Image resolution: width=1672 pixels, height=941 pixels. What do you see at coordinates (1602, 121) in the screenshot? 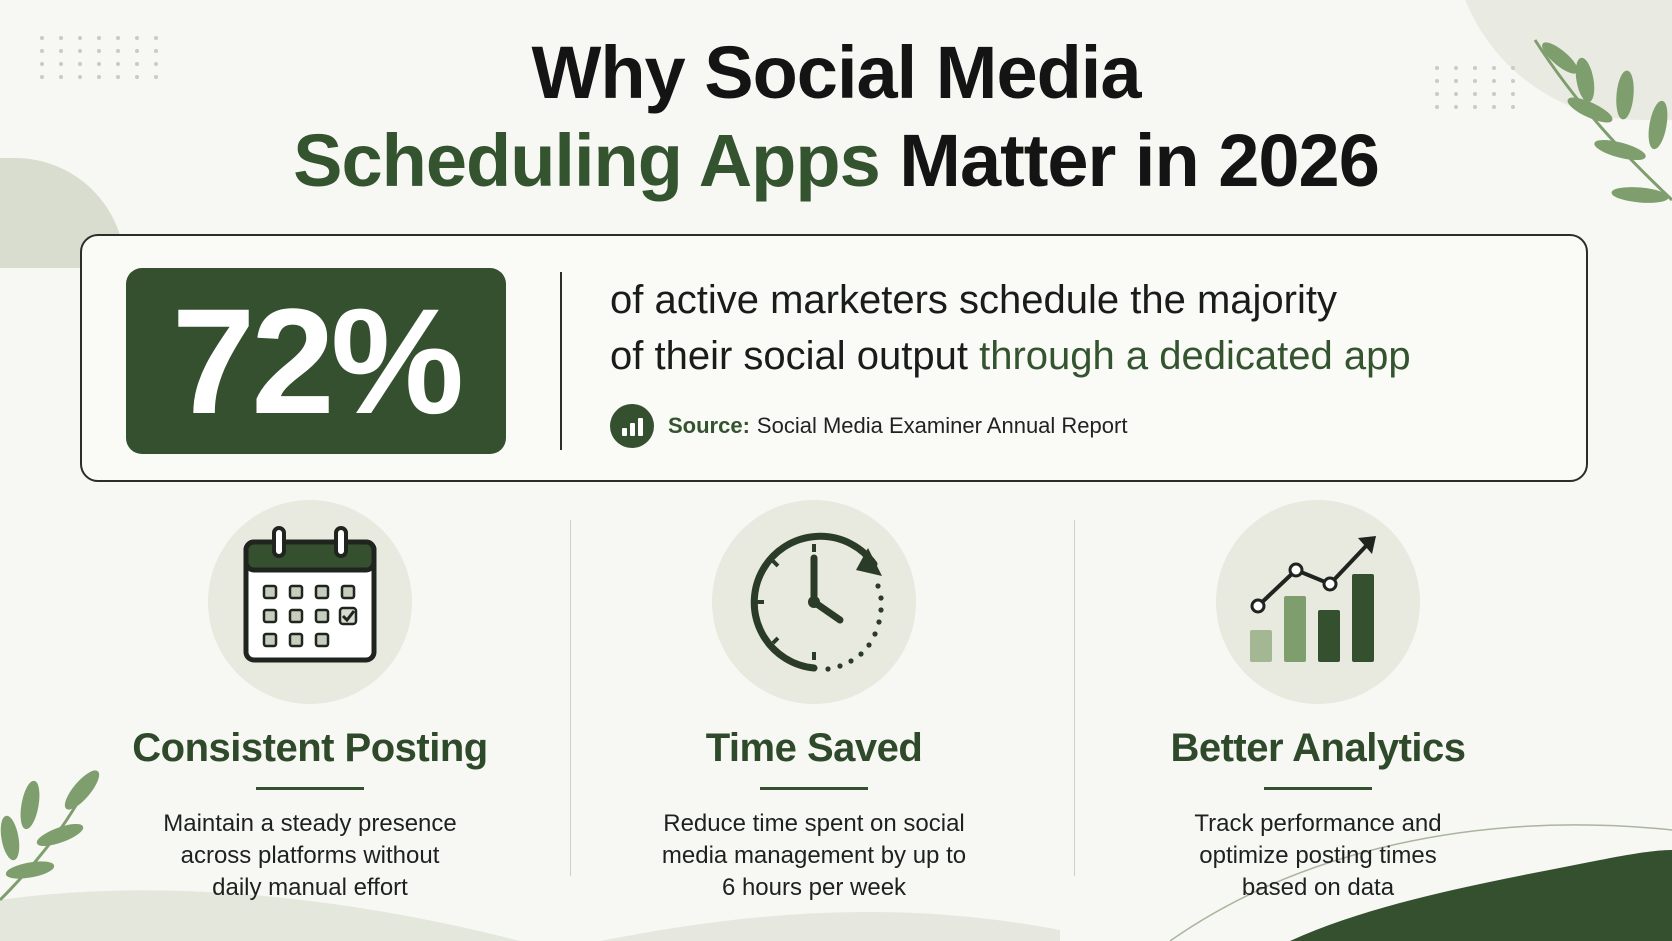
I see `leaf-branch-top-right-icon` at bounding box center [1602, 121].